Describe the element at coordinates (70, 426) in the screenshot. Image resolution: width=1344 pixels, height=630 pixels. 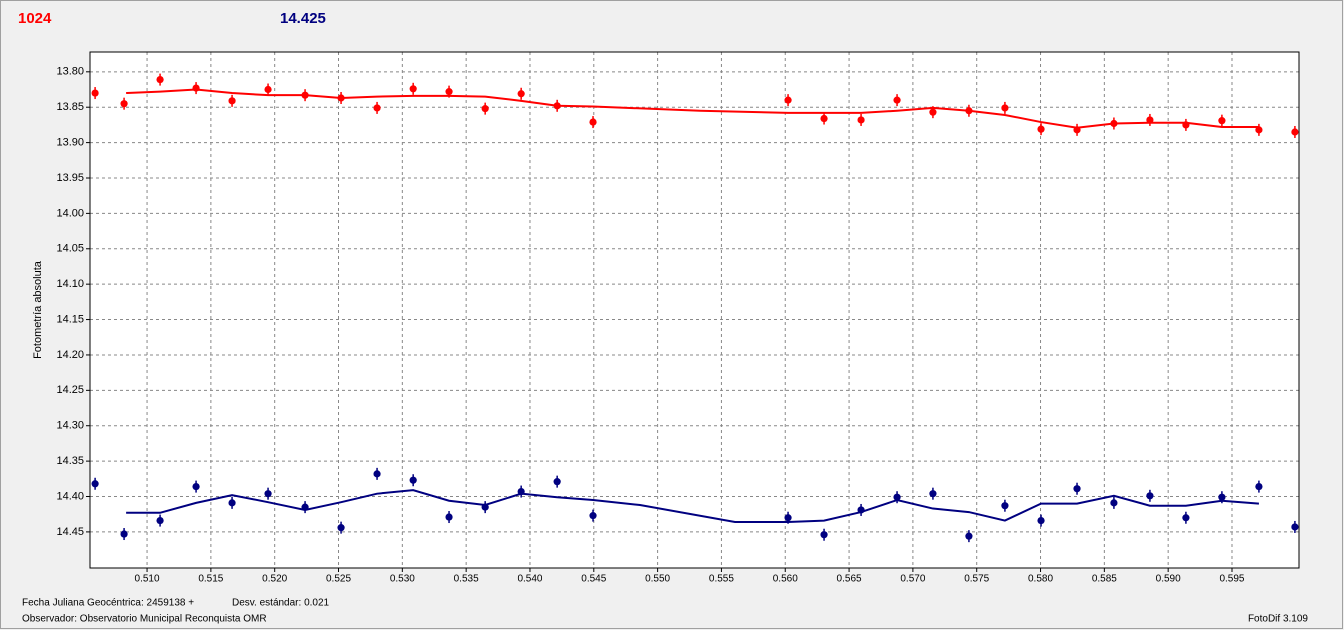
I see `y-tick-label: 14.30` at that location.